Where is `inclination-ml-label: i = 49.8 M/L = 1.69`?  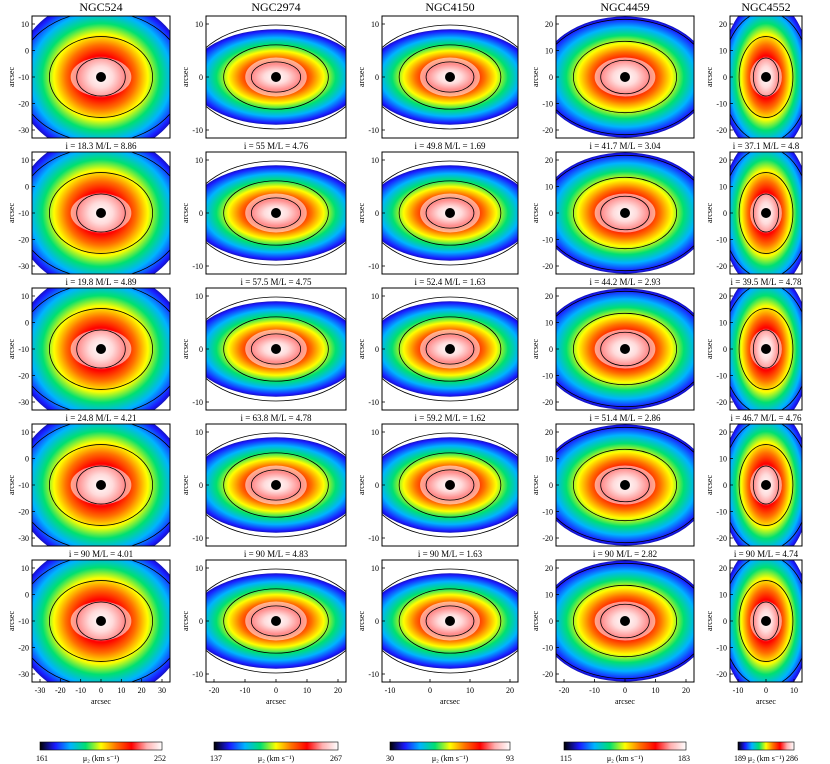
inclination-ml-label: i = 49.8 M/L = 1.69 is located at coordinates (450, 146).